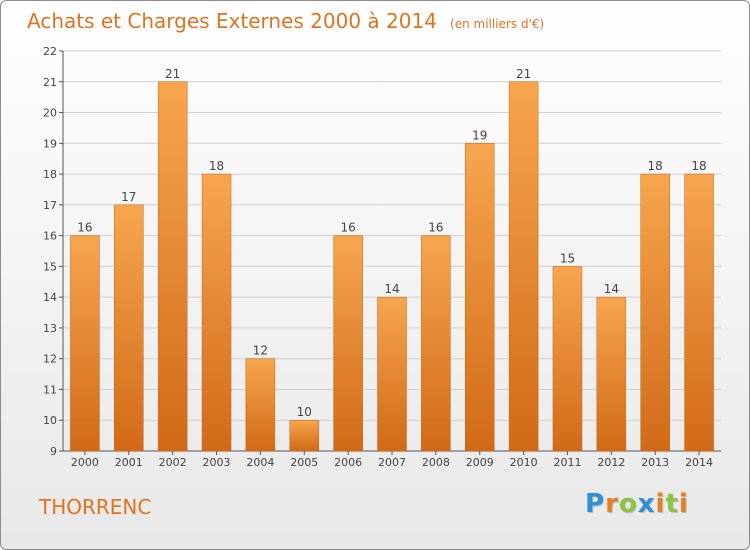 The image size is (750, 550). Describe the element at coordinates (50, 51) in the screenshot. I see `y-tick-label: 22` at that location.